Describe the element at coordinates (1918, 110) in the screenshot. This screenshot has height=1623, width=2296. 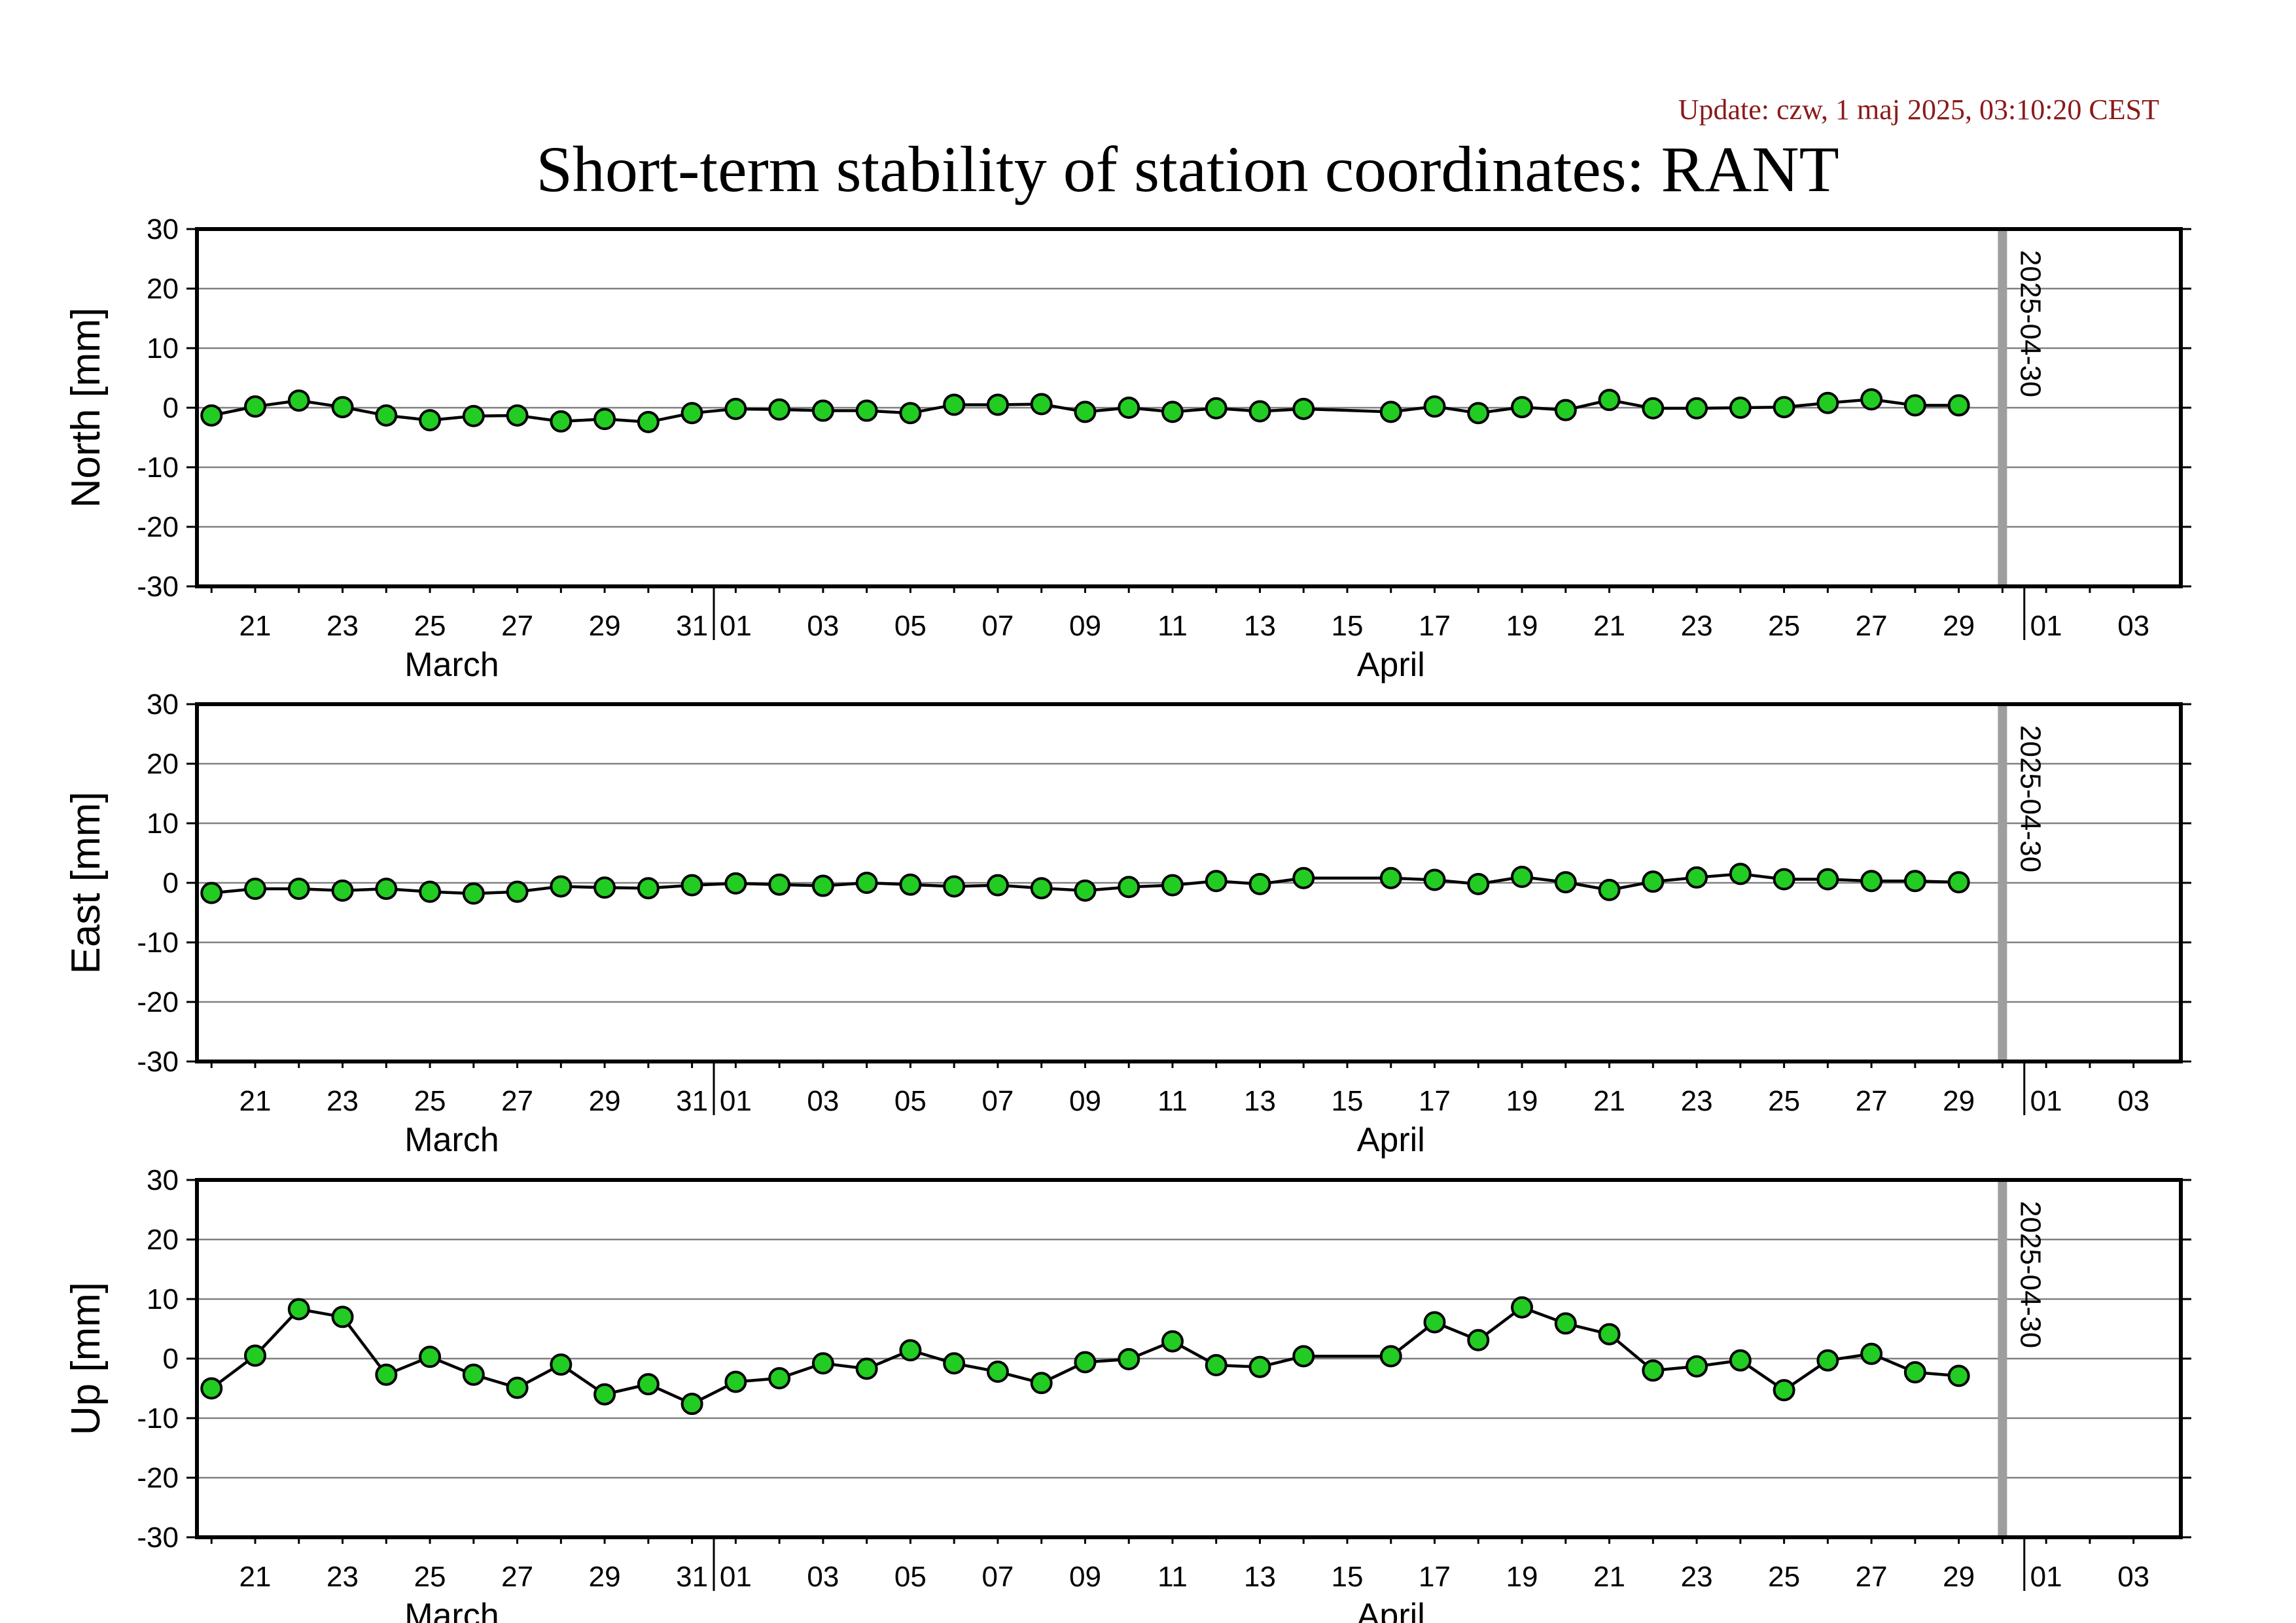
I see `update-timestamp: Update: czw, 1 maj 2025, 03:10:20 CEST` at that location.